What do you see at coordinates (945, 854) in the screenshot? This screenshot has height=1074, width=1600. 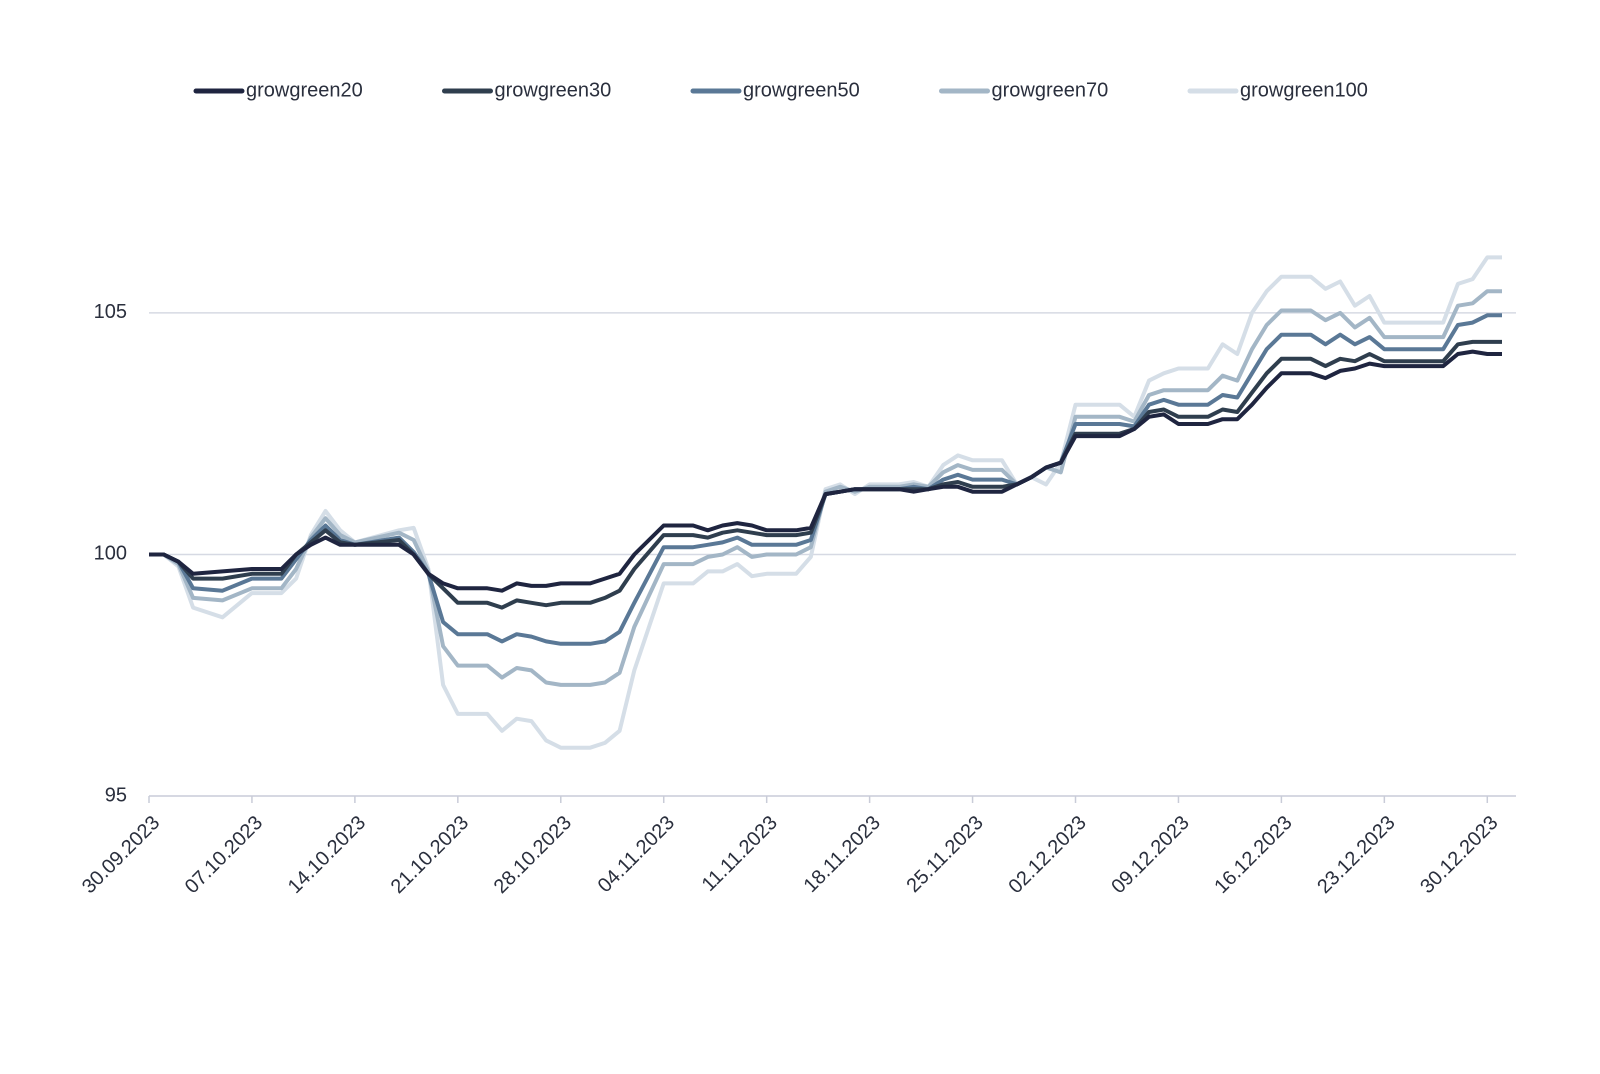 I see `x-tick-label: 25.11.2023` at bounding box center [945, 854].